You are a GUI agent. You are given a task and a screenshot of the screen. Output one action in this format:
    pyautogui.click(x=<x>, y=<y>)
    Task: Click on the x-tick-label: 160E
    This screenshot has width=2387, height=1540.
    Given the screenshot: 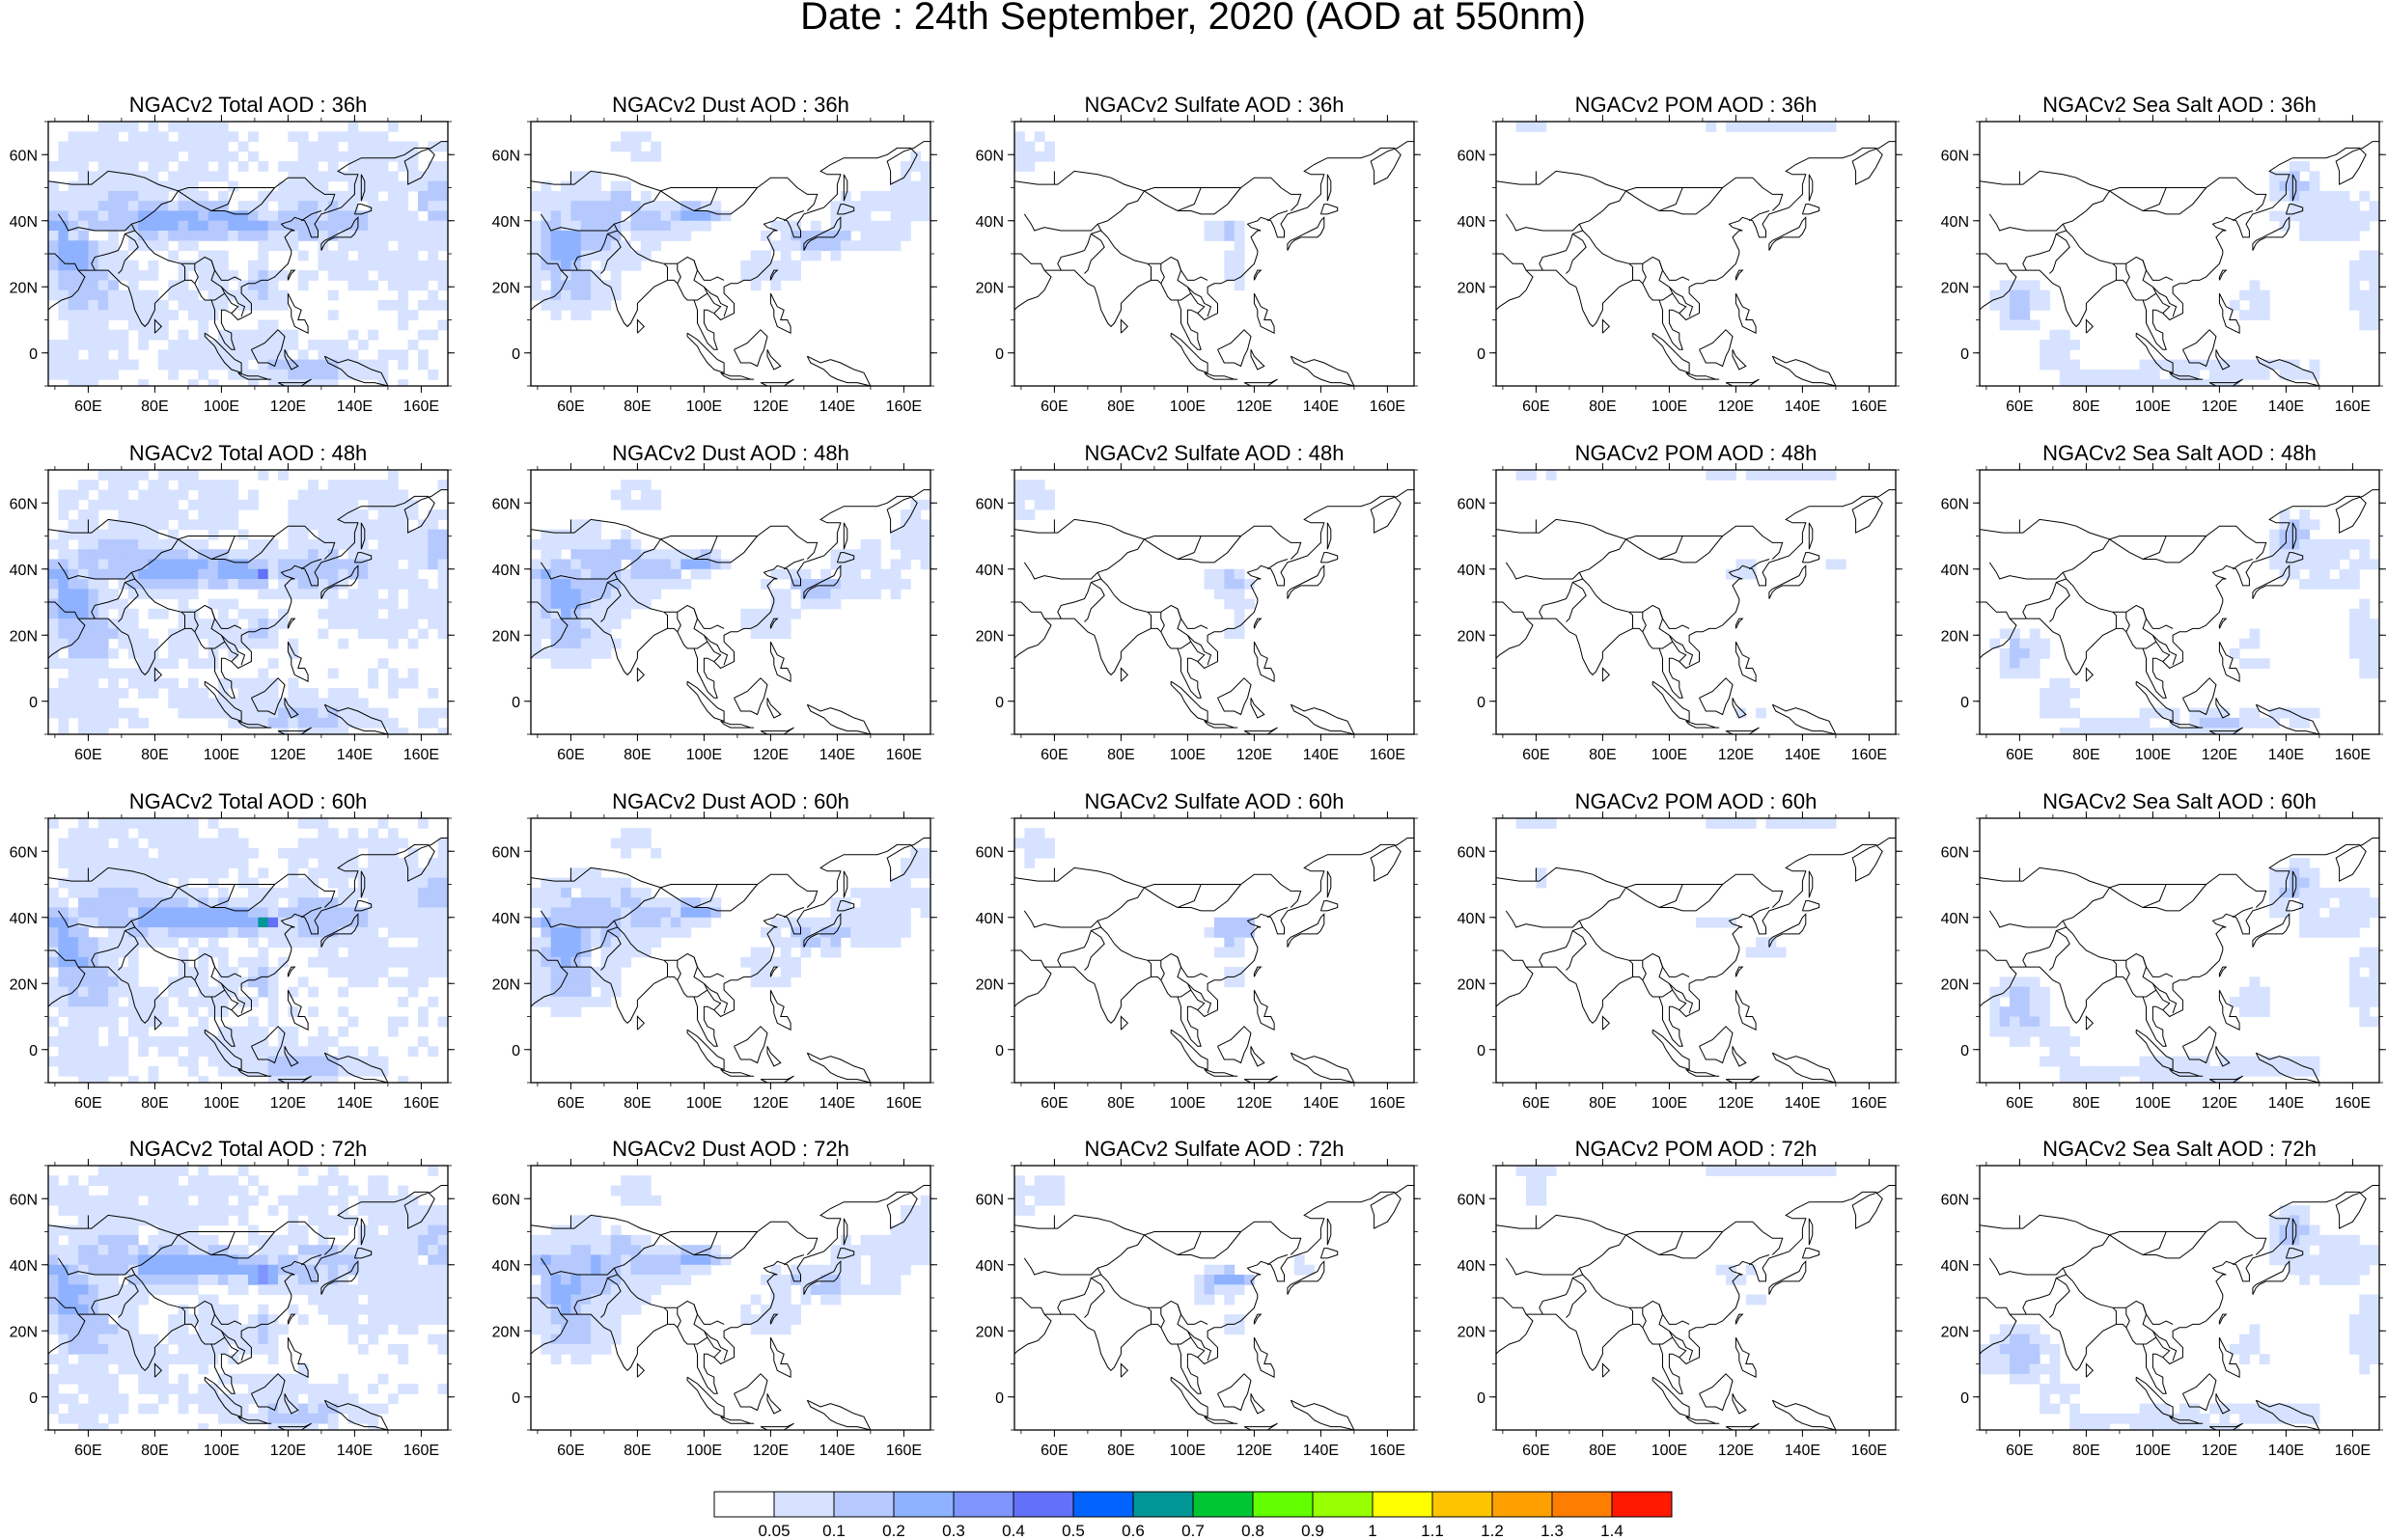 What is the action you would take?
    pyautogui.click(x=1869, y=1103)
    